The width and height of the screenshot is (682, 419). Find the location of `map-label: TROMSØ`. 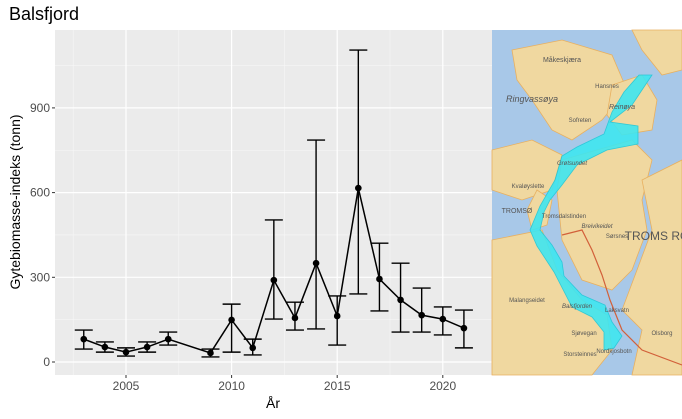

map-label: TROMSØ is located at coordinates (517, 211).